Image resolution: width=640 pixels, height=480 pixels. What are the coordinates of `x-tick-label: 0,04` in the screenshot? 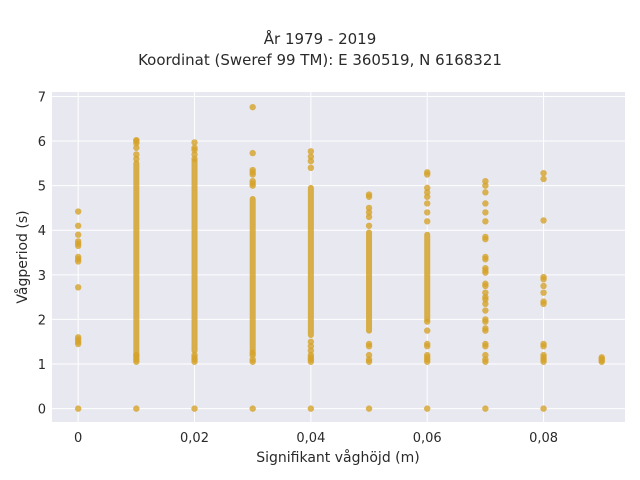 It's located at (310, 438).